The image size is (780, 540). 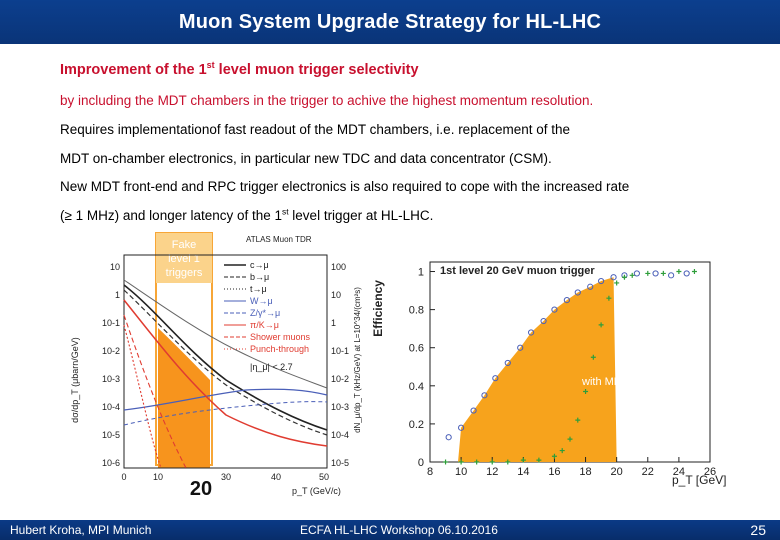 I want to click on y2-axis-label: dN_μ/dp_T (kHz/GeV) at L=10^34/(cm²s), so click(x=357, y=360).